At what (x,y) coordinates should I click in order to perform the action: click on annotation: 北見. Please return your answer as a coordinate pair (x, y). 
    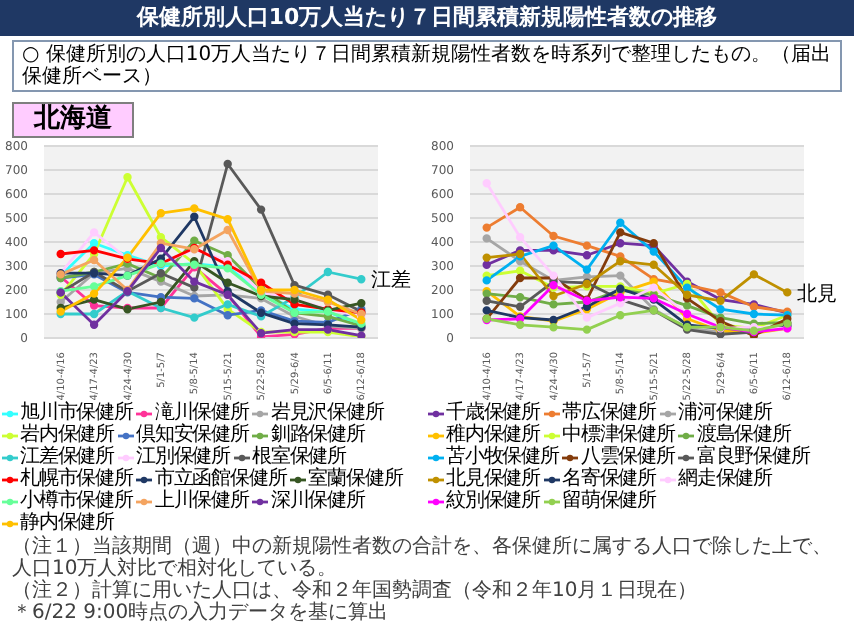
    Looking at the image, I should click on (817, 293).